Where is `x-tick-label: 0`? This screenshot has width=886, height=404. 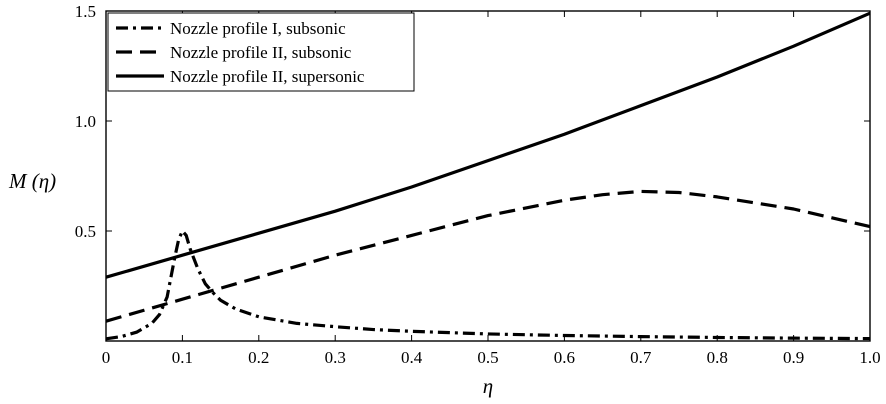 x-tick-label: 0 is located at coordinates (106, 357).